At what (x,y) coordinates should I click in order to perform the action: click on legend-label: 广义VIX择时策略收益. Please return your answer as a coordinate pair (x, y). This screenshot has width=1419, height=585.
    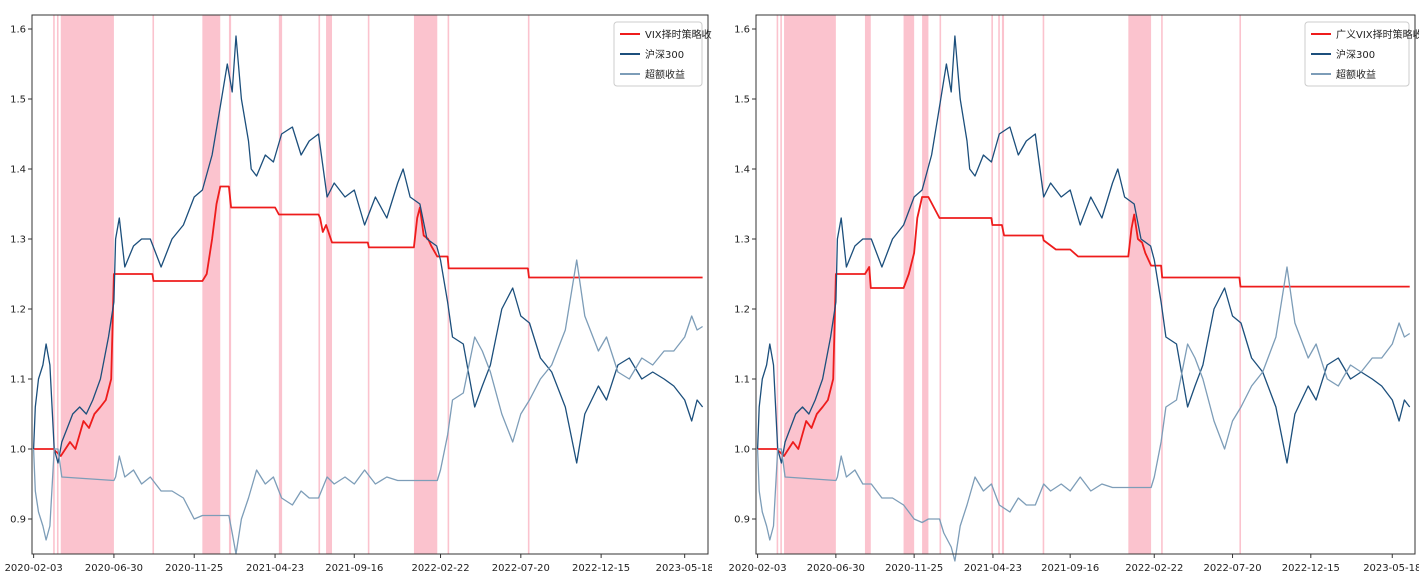
    Looking at the image, I should click on (1377, 34).